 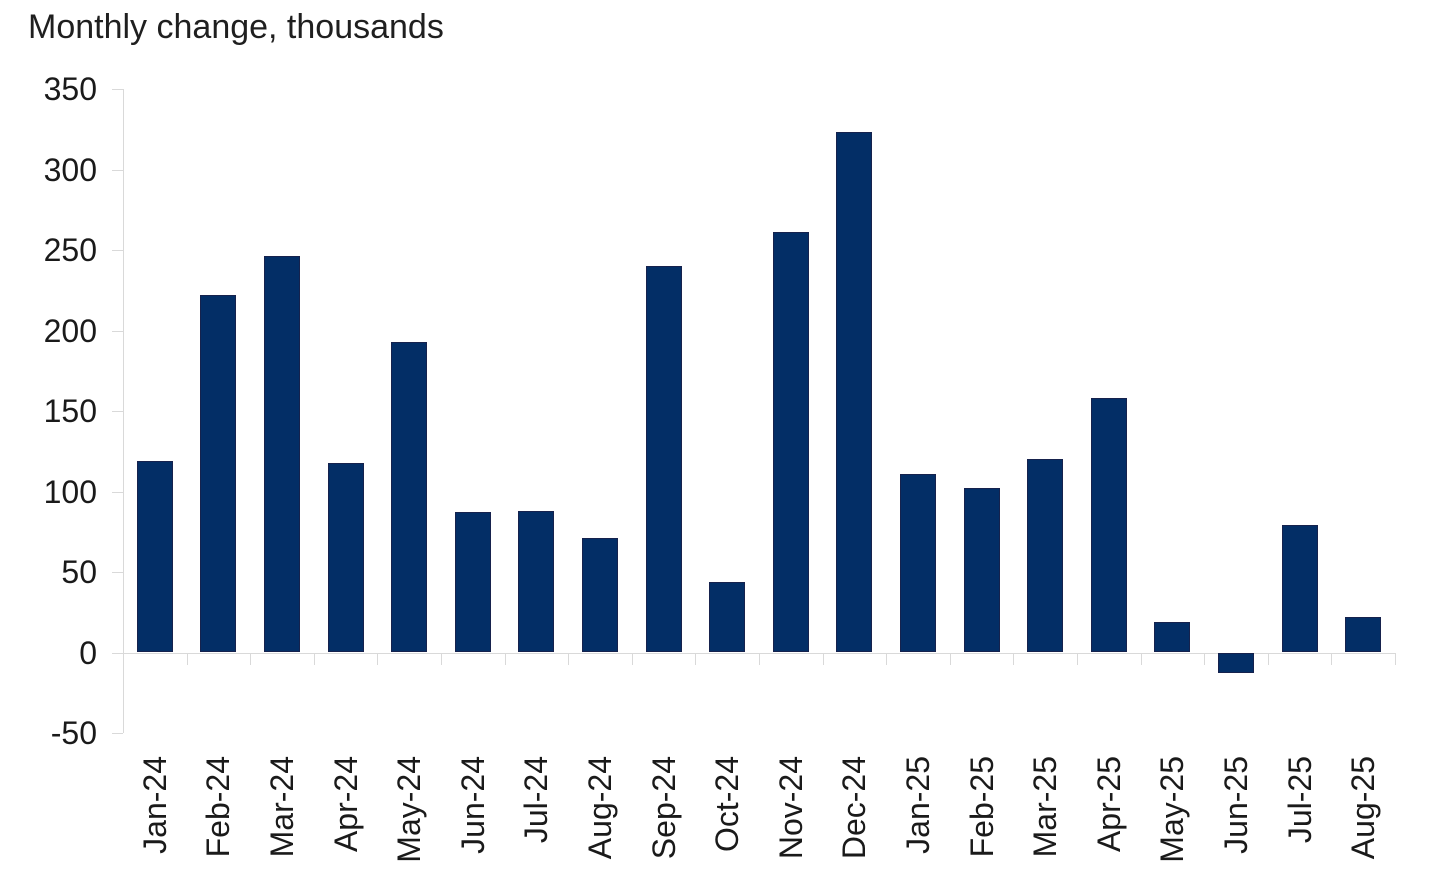 What do you see at coordinates (345, 804) in the screenshot?
I see `x-axis-label: Apr-24` at bounding box center [345, 804].